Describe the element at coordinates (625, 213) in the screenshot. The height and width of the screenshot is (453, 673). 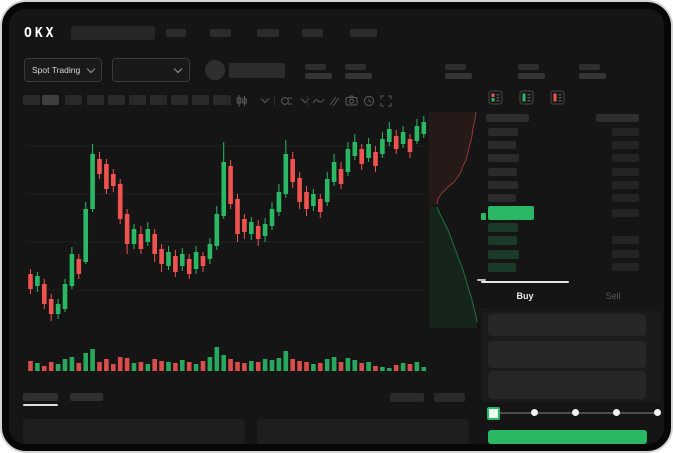
I see `last-price-amount-bar` at that location.